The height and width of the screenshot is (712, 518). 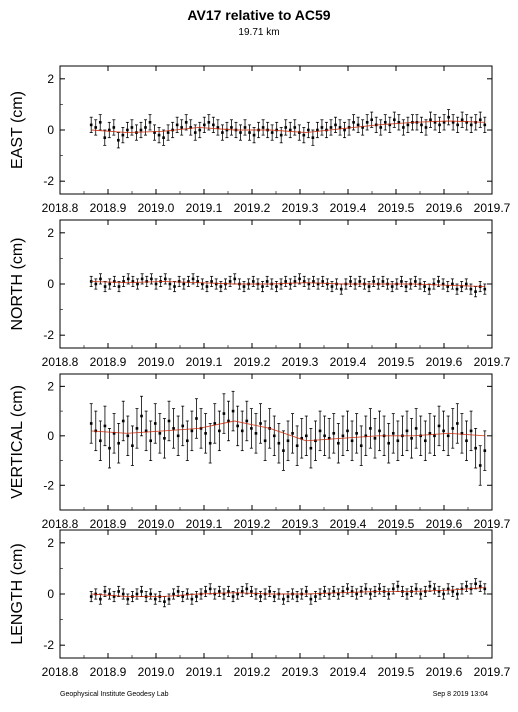 I want to click on x-tick-label: 2019.3, so click(x=300, y=208).